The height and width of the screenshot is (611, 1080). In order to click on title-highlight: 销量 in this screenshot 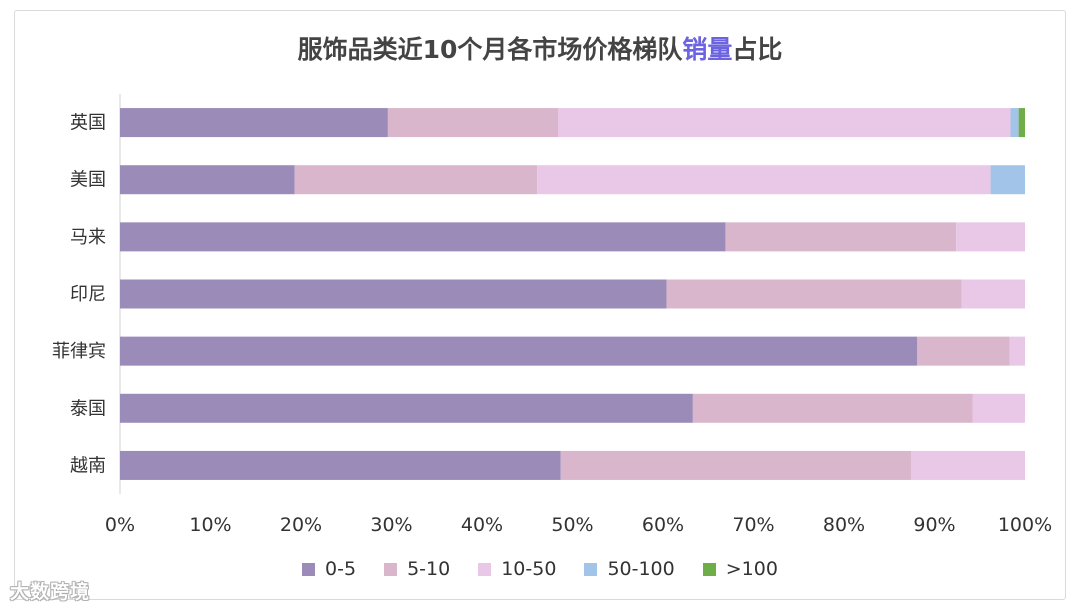, I will do `click(707, 49)`.